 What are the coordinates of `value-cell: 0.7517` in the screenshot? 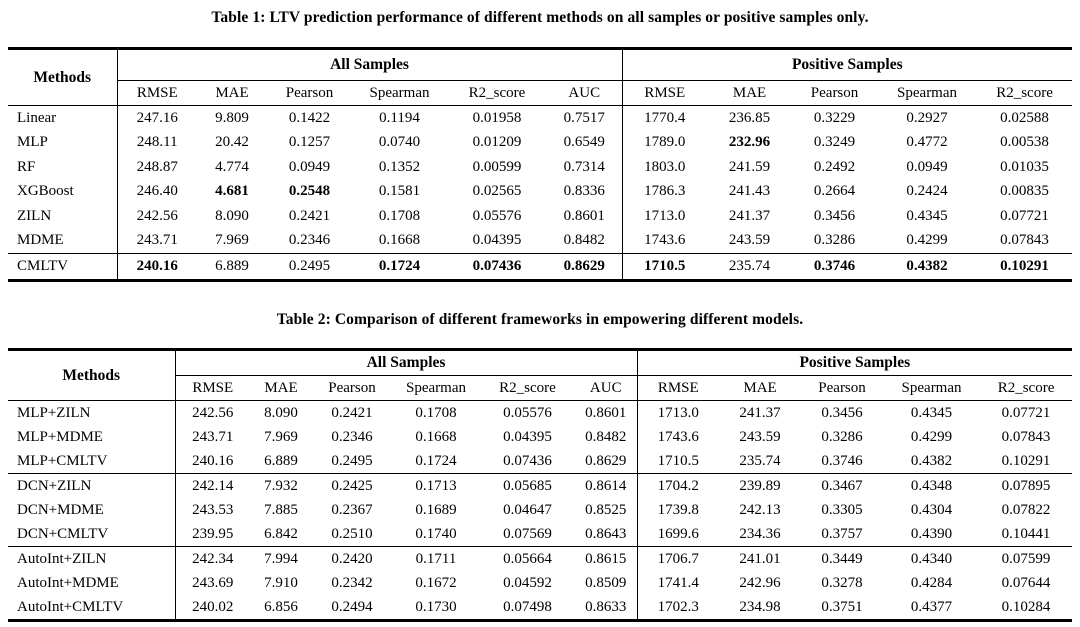 It's located at (584, 117).